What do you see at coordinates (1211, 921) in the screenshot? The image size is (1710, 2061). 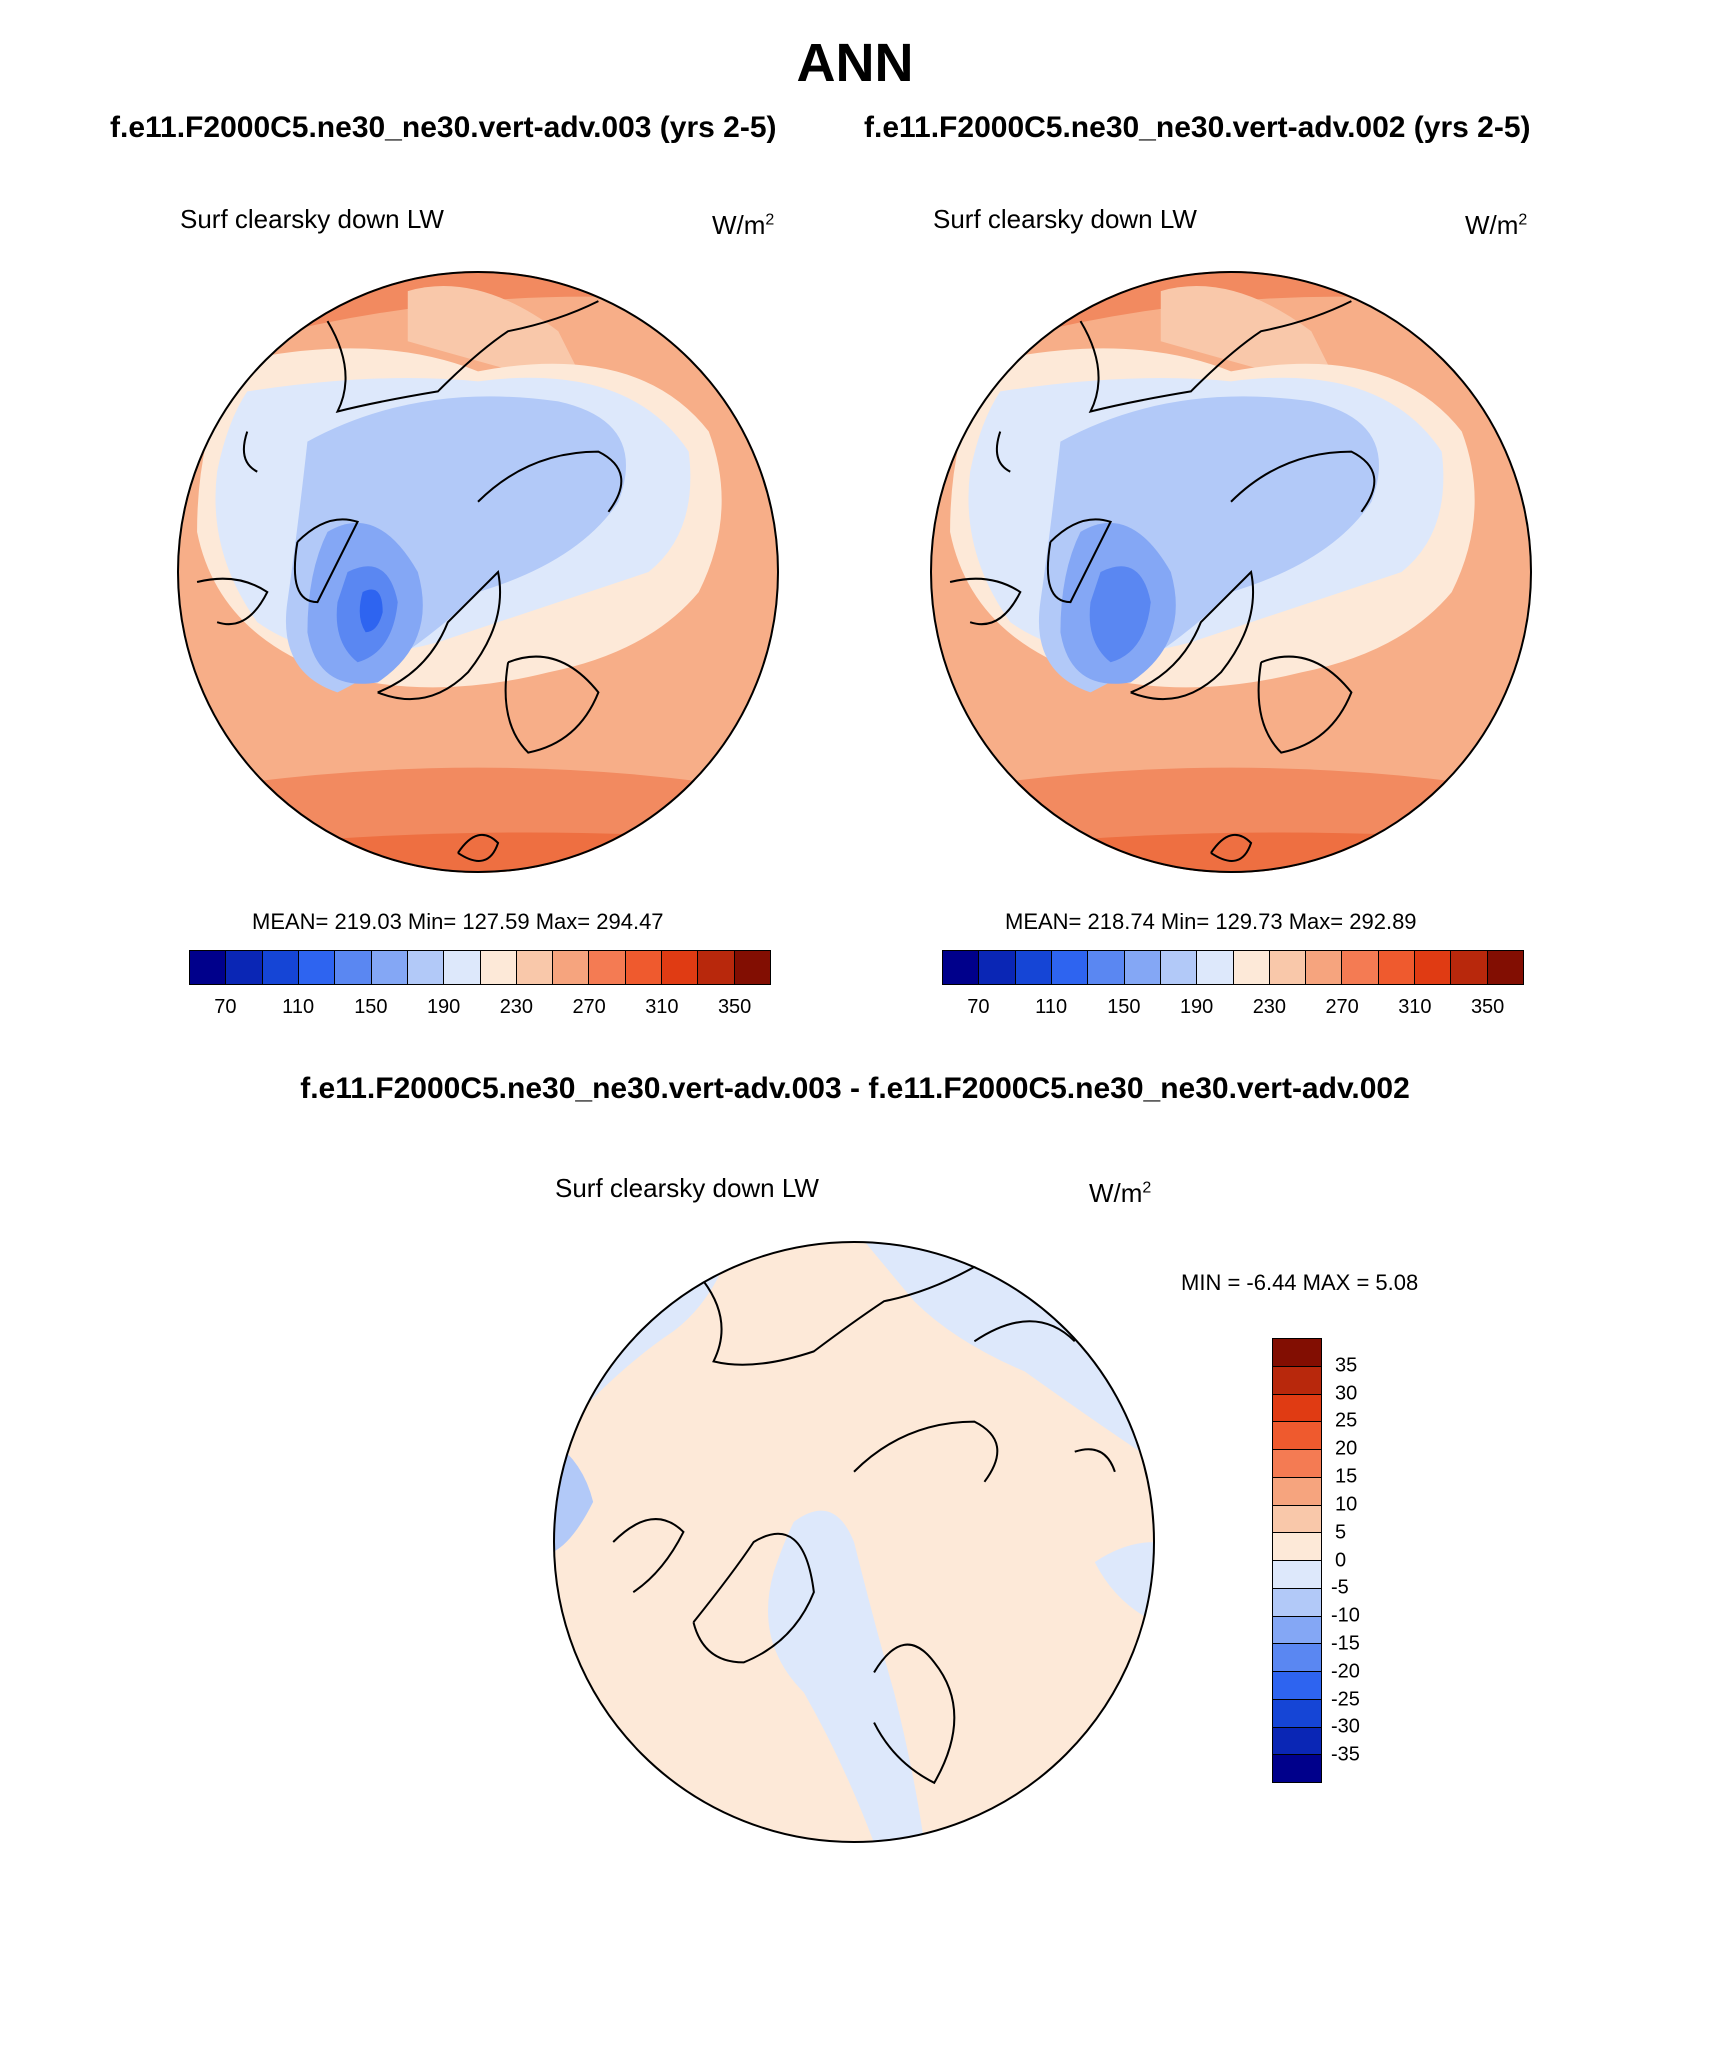 I see `right-stats: MEAN= 218.74 Min= 129.73 Max= 292.89` at bounding box center [1211, 921].